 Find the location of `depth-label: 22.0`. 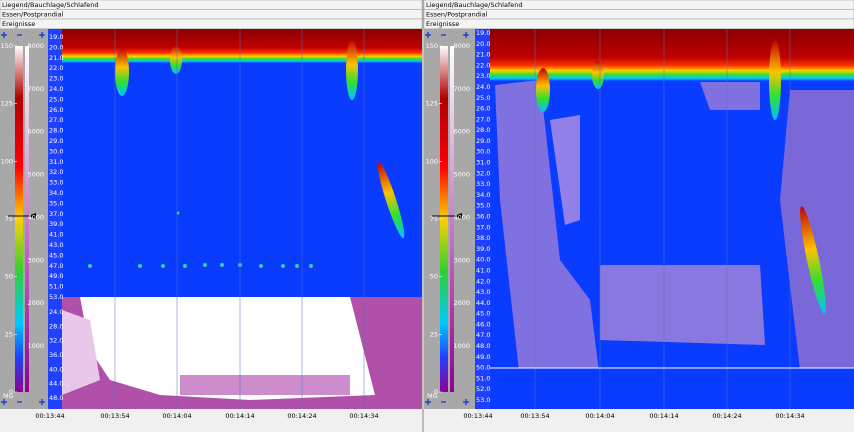

depth-label: 22.0 is located at coordinates (483, 65).